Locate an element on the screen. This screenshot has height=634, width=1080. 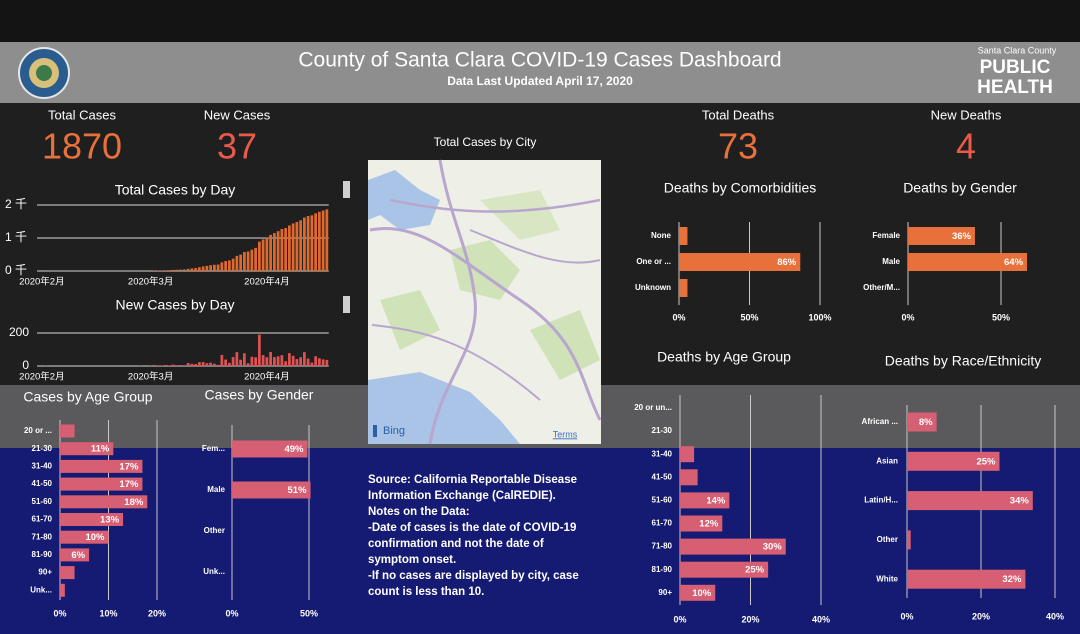
map-terms-link: Terms is located at coordinates (565, 434).